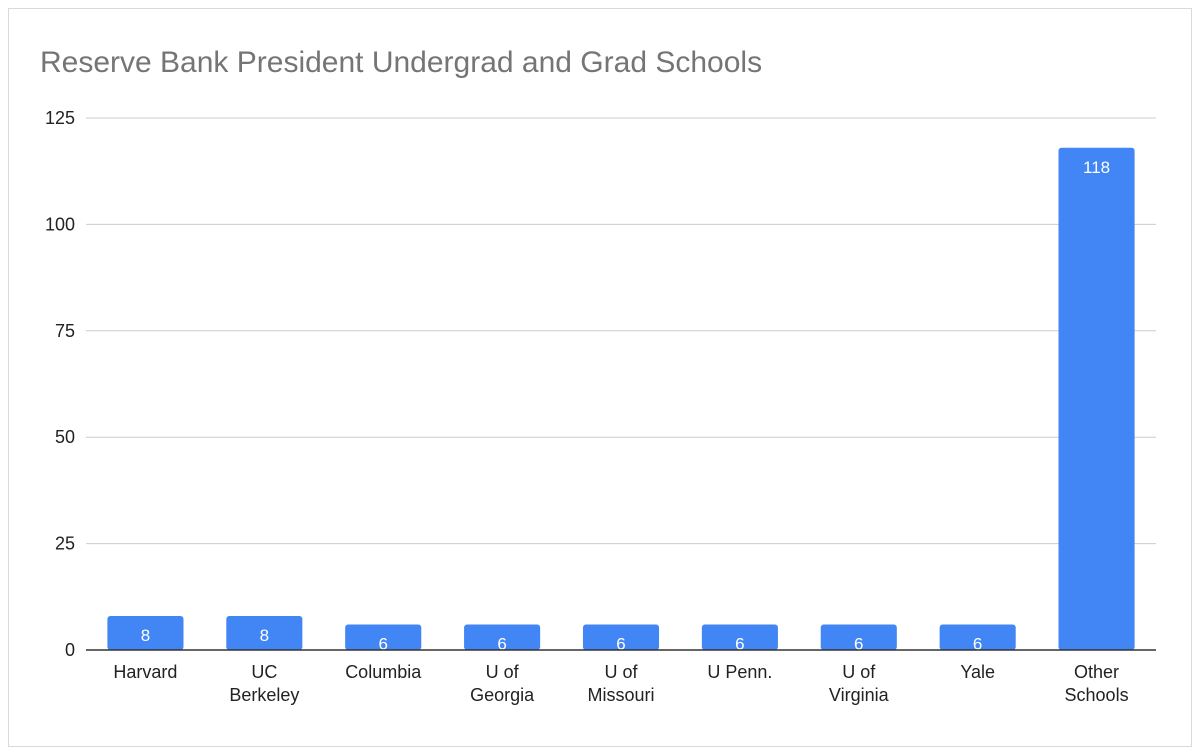 This screenshot has height=755, width=1200. Describe the element at coordinates (60, 224) in the screenshot. I see `y-tick-label: 100` at that location.